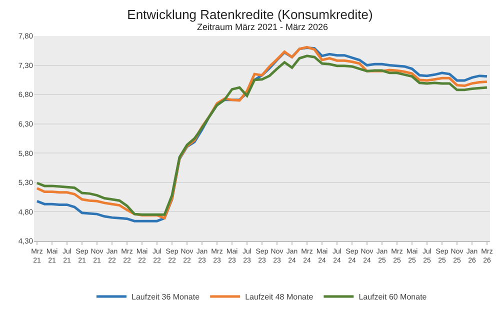 This screenshot has width=500, height=321. Describe the element at coordinates (279, 297) in the screenshot. I see `legend-label: Laufzeit 48 Monate` at that location.